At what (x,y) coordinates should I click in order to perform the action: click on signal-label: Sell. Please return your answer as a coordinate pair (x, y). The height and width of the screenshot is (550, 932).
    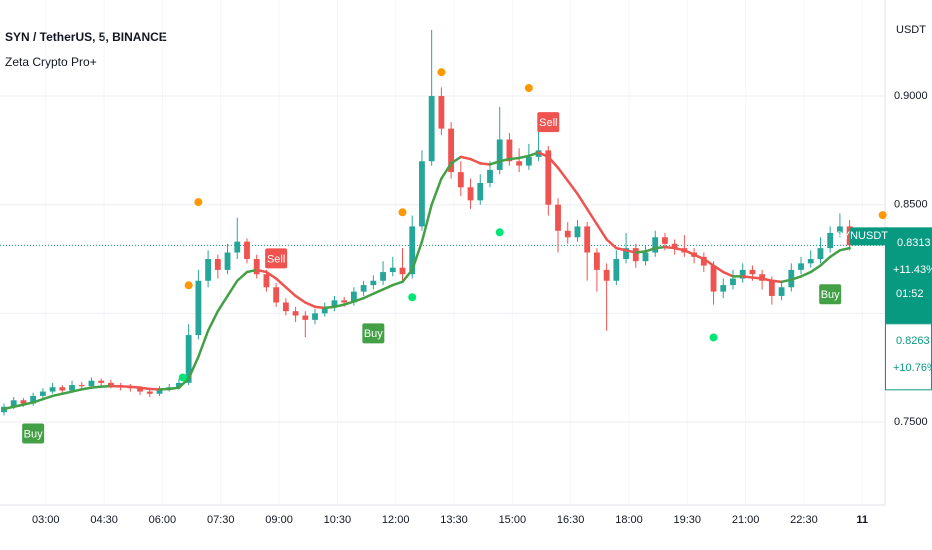
    Looking at the image, I should click on (276, 258).